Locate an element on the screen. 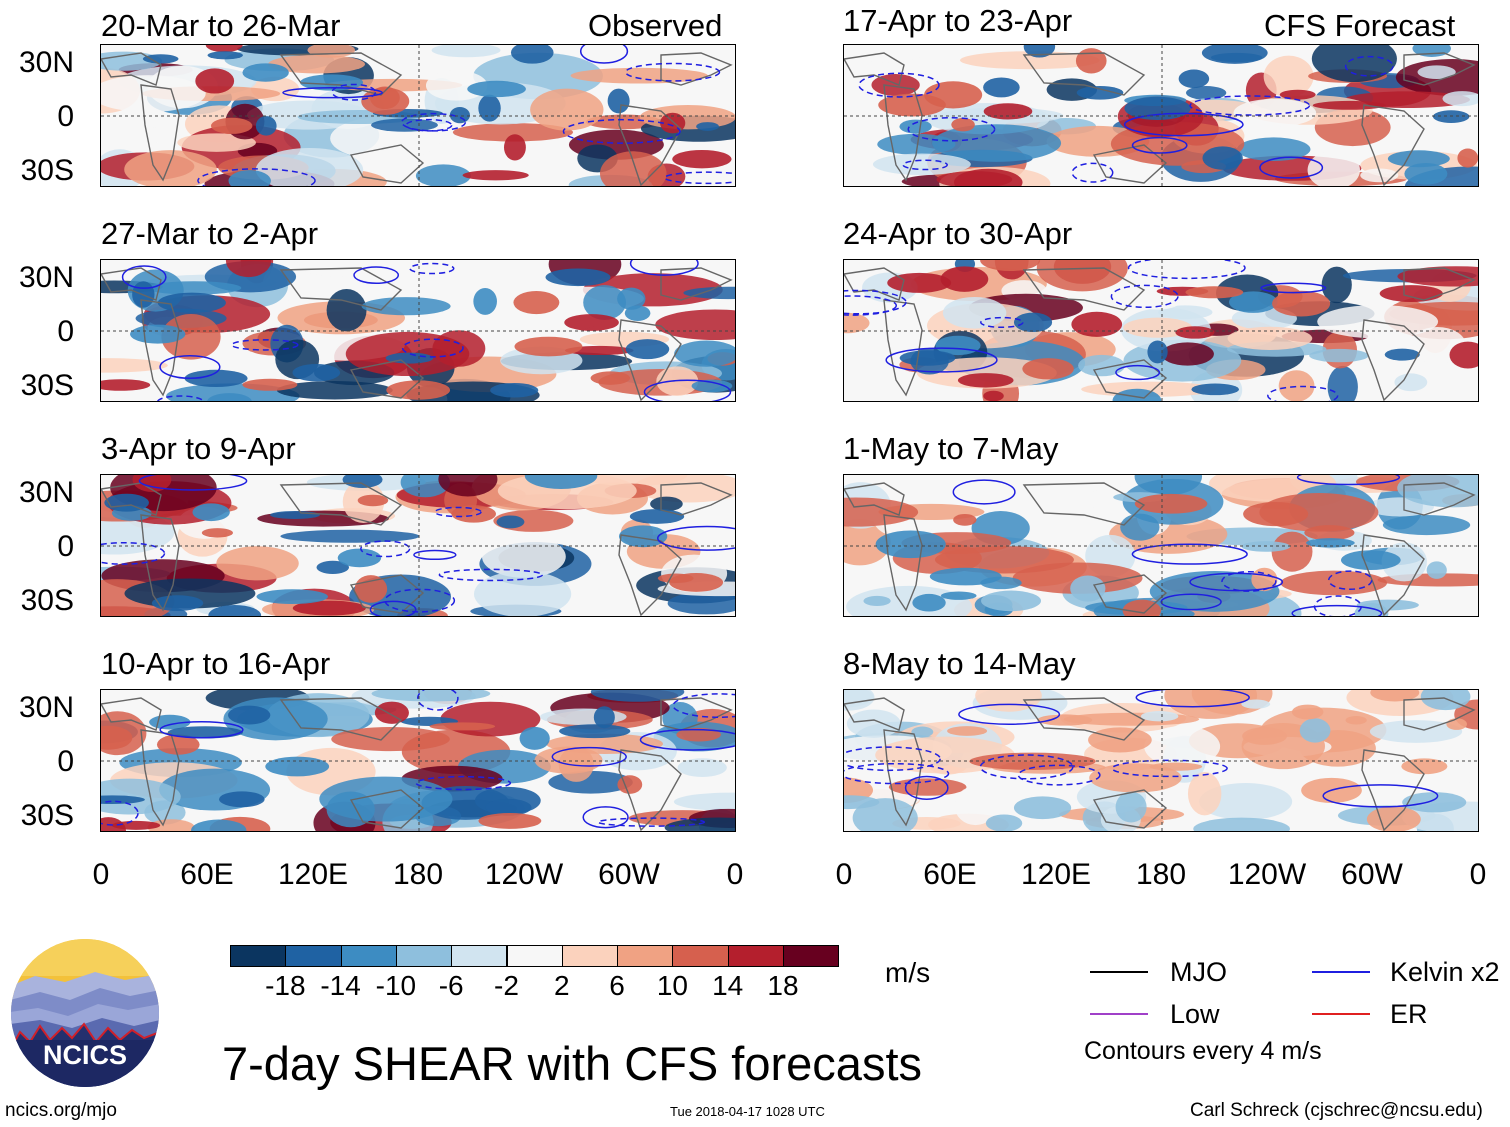 This screenshot has height=1127, width=1510. panel-title-1: 20-Mar to 26-Mar is located at coordinates (221, 25).